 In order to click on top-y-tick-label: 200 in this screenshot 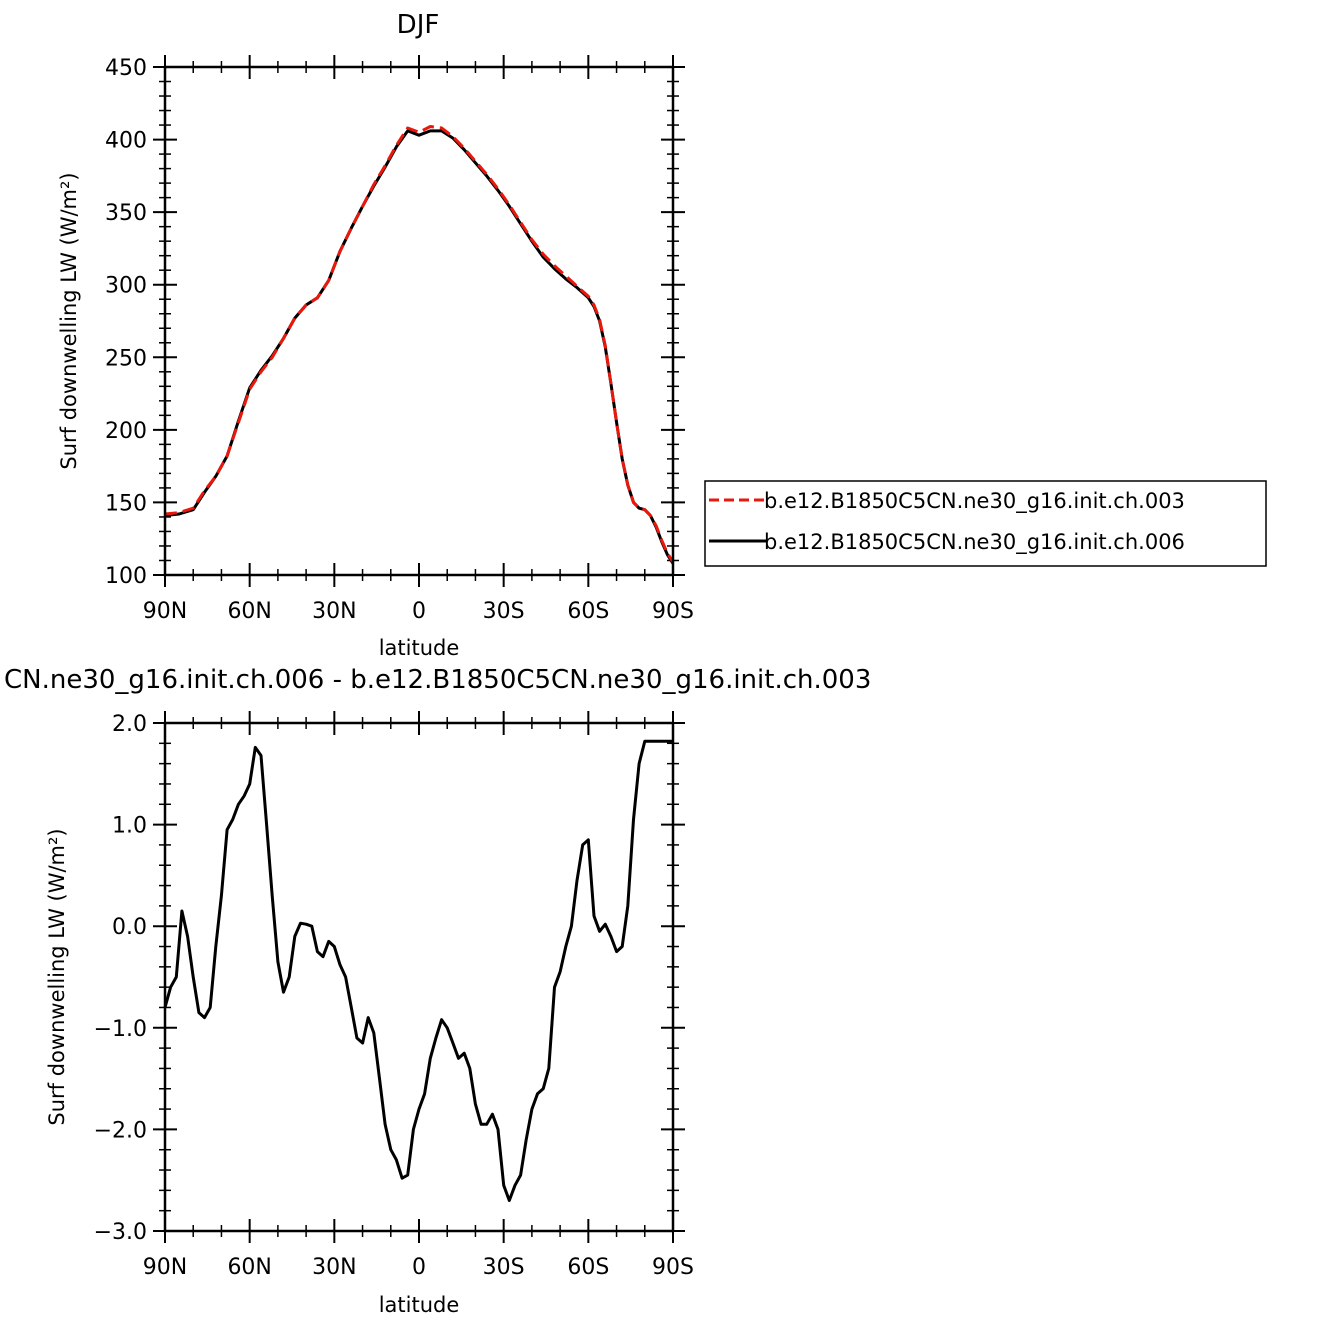, I will do `click(126, 431)`.